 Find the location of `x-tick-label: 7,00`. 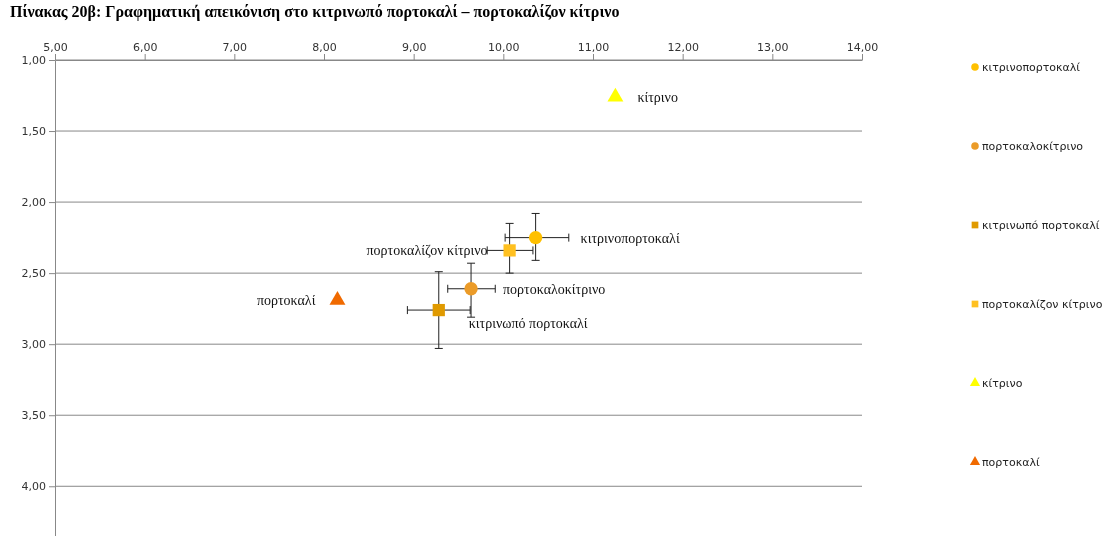

x-tick-label: 7,00 is located at coordinates (235, 47).